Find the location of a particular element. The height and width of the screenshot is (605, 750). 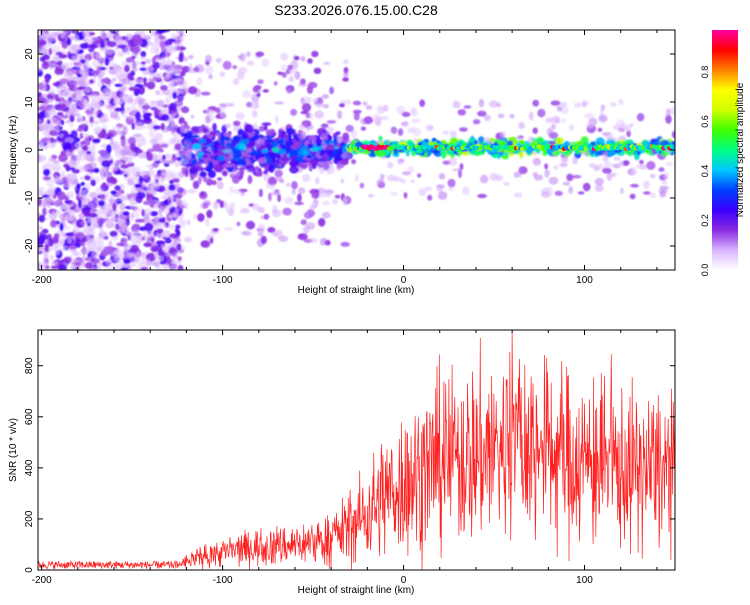

heatmap-y-label: Frequency (Hz) is located at coordinates (13, 150).